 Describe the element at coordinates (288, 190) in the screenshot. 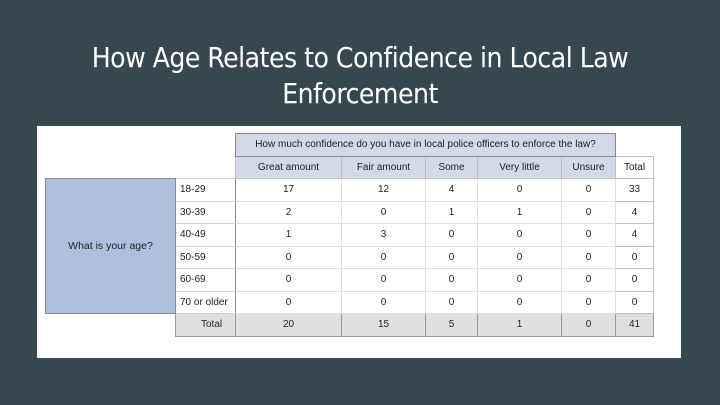

I see `table-cell: 17` at that location.